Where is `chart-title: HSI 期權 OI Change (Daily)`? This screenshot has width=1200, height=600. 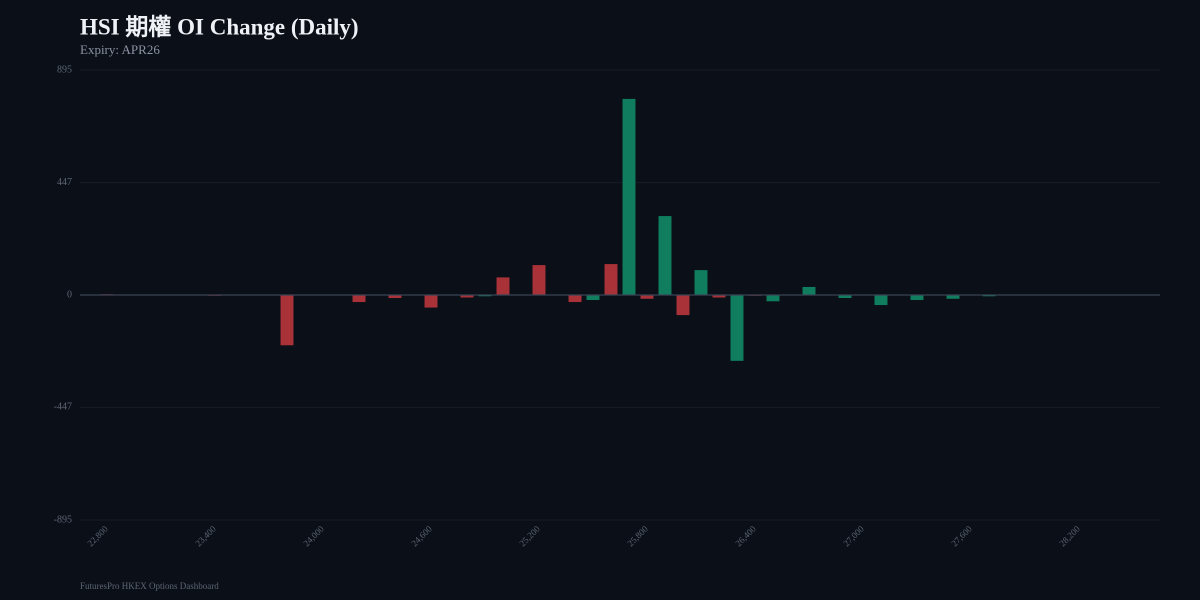 chart-title: HSI 期權 OI Change (Daily) is located at coordinates (219, 26).